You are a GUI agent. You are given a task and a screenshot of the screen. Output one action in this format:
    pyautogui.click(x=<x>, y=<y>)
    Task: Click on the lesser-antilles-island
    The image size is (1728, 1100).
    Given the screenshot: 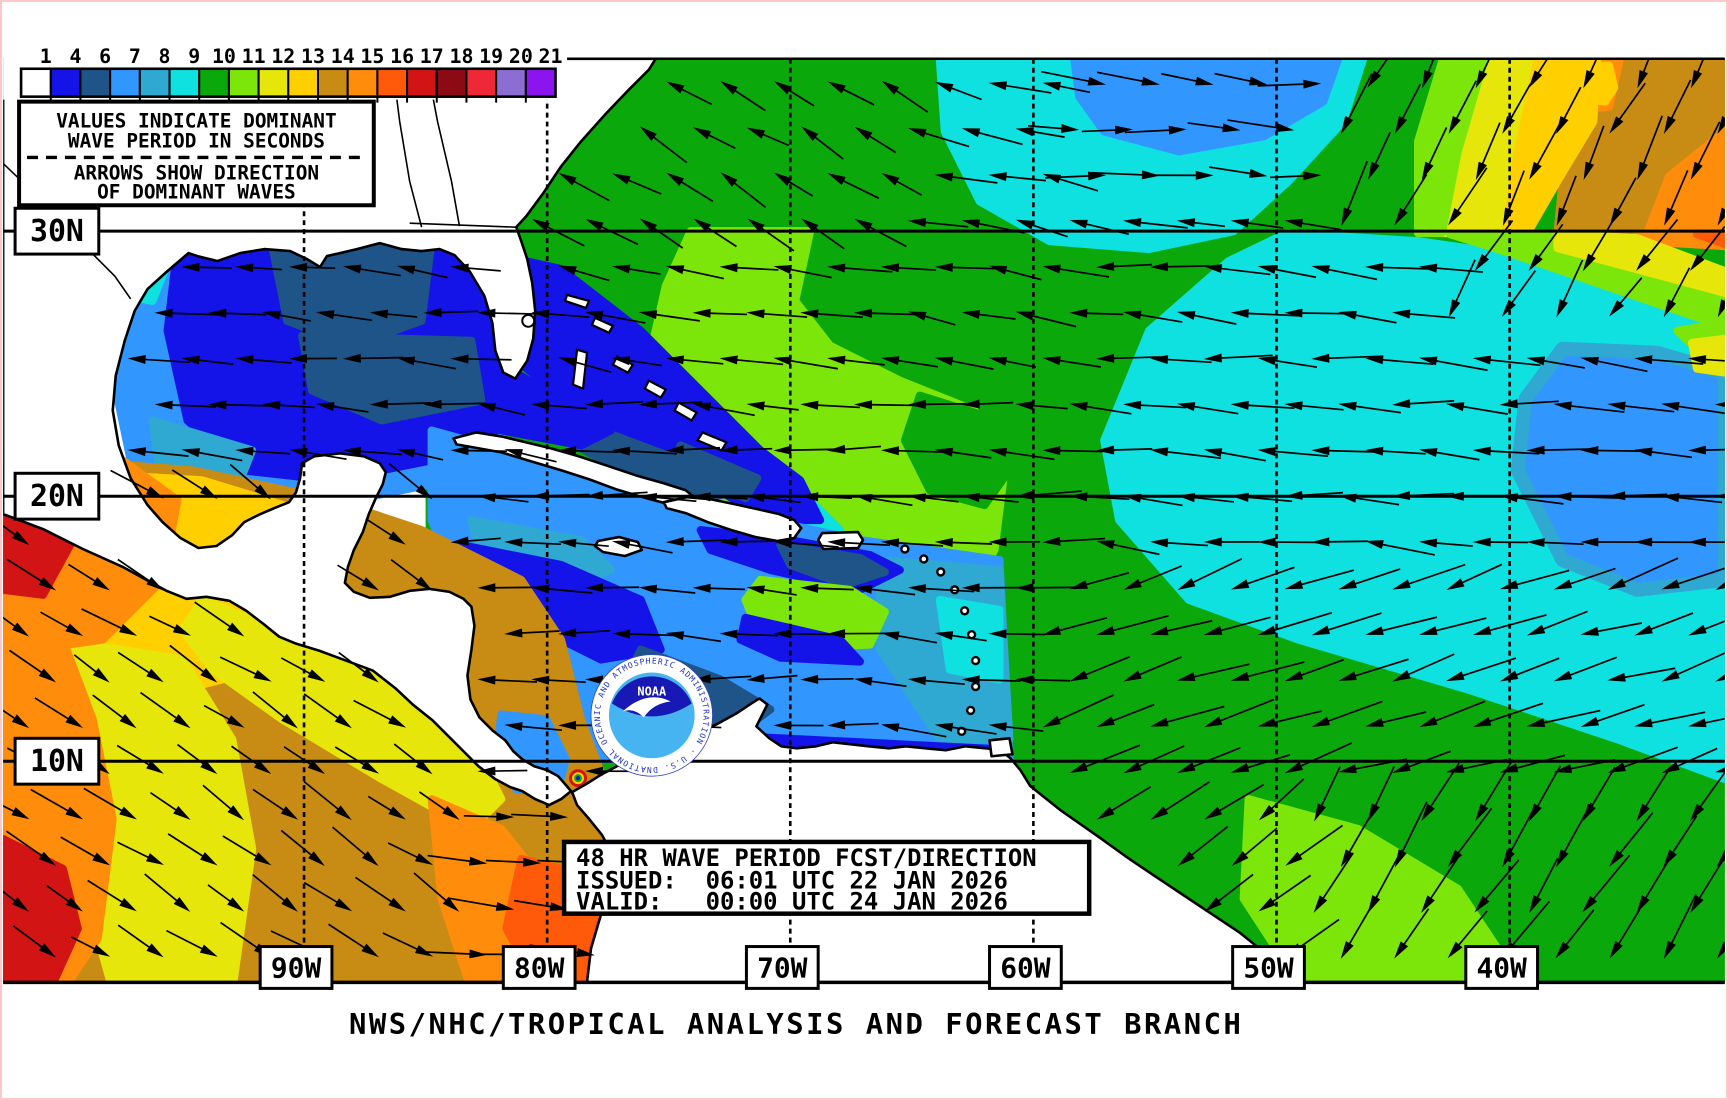 What is the action you would take?
    pyautogui.click(x=964, y=611)
    